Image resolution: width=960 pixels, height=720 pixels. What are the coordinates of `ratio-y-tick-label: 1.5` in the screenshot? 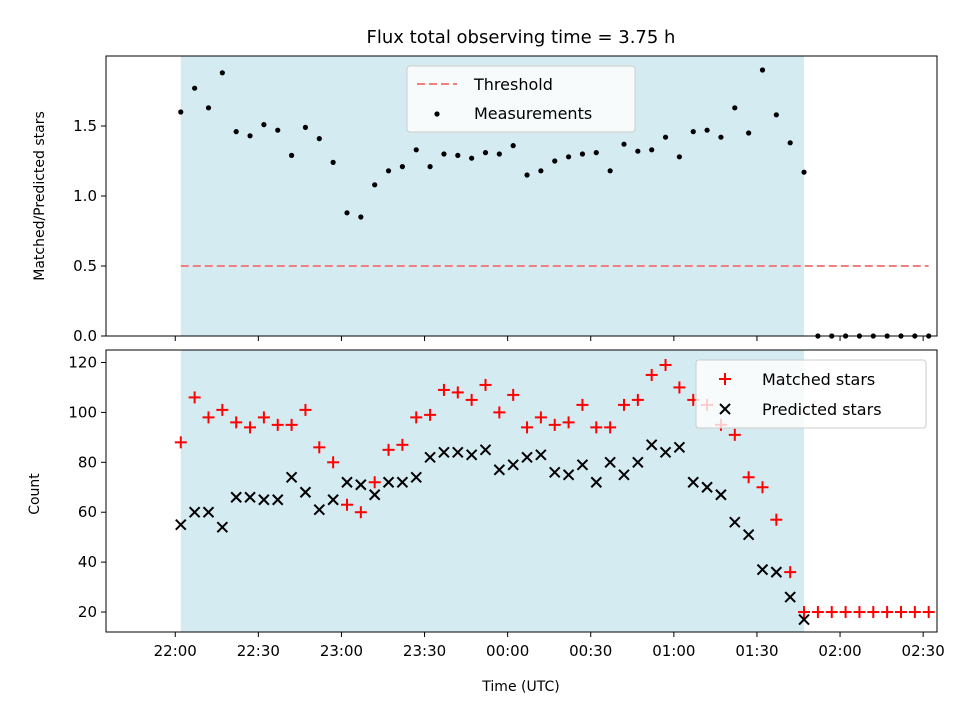 It's located at (85, 126).